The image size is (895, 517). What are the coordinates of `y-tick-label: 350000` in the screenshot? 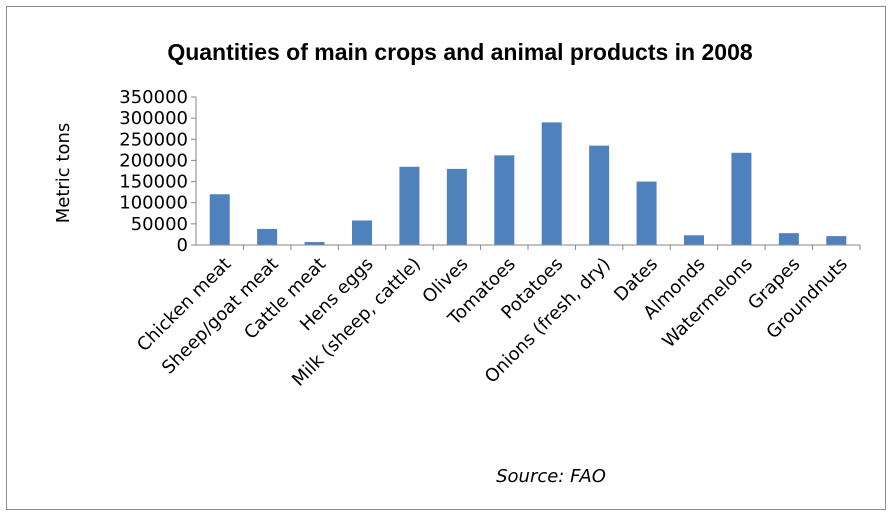 It's located at (153, 97).